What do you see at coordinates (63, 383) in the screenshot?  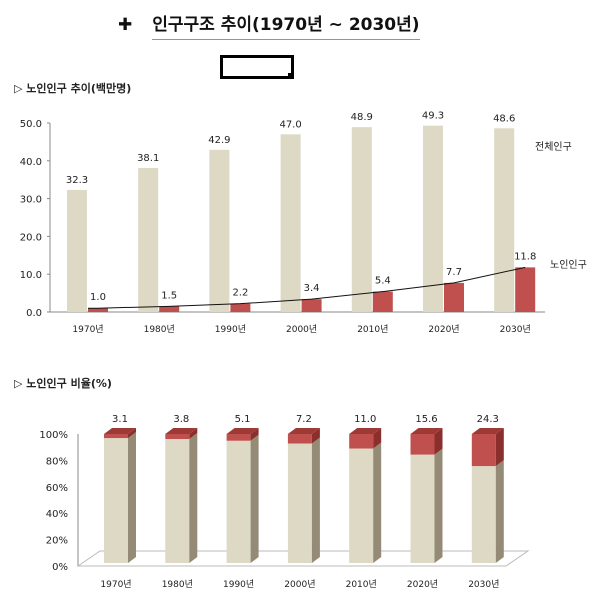 I see `chart2-title: ▷ 노인인구 비율(%)` at bounding box center [63, 383].